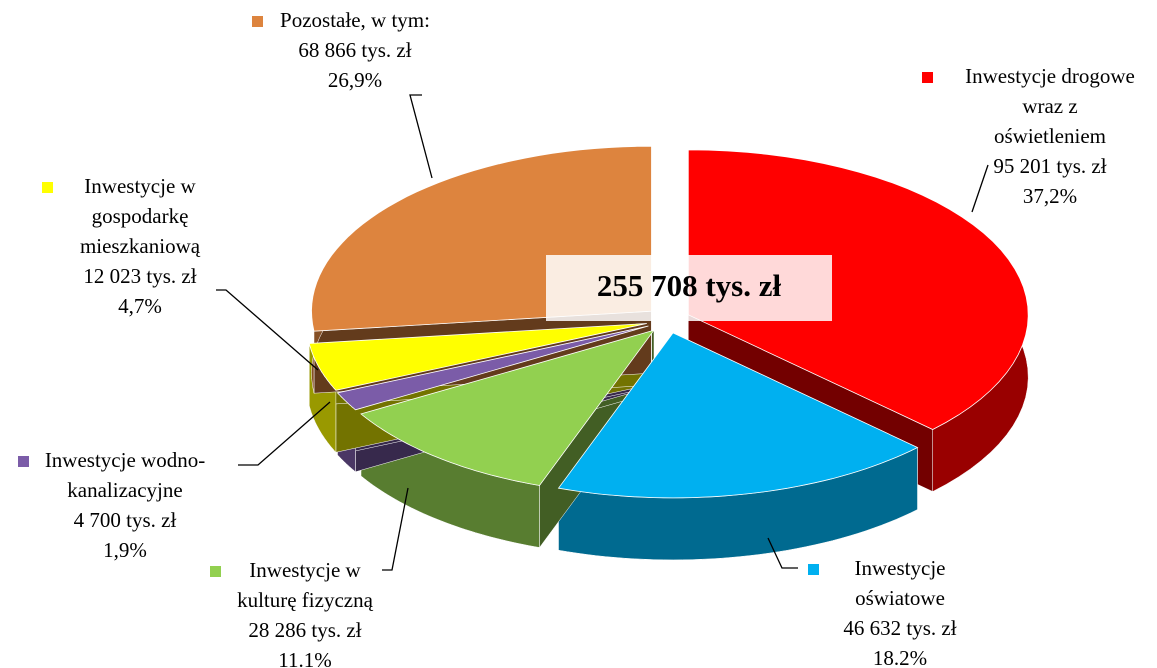 The height and width of the screenshot is (668, 1157). I want to click on category-label: Inwestycje drogowe, so click(1050, 76).